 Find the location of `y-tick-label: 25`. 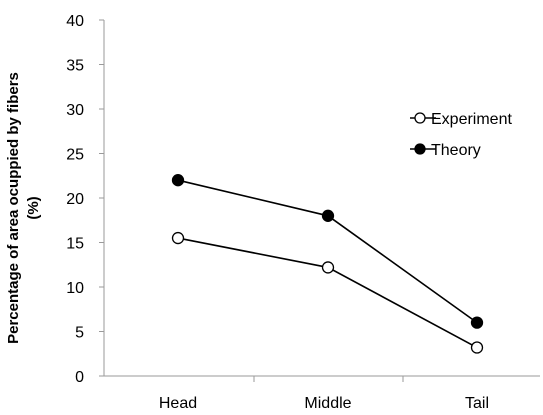

y-tick-label: 25 is located at coordinates (75, 155).